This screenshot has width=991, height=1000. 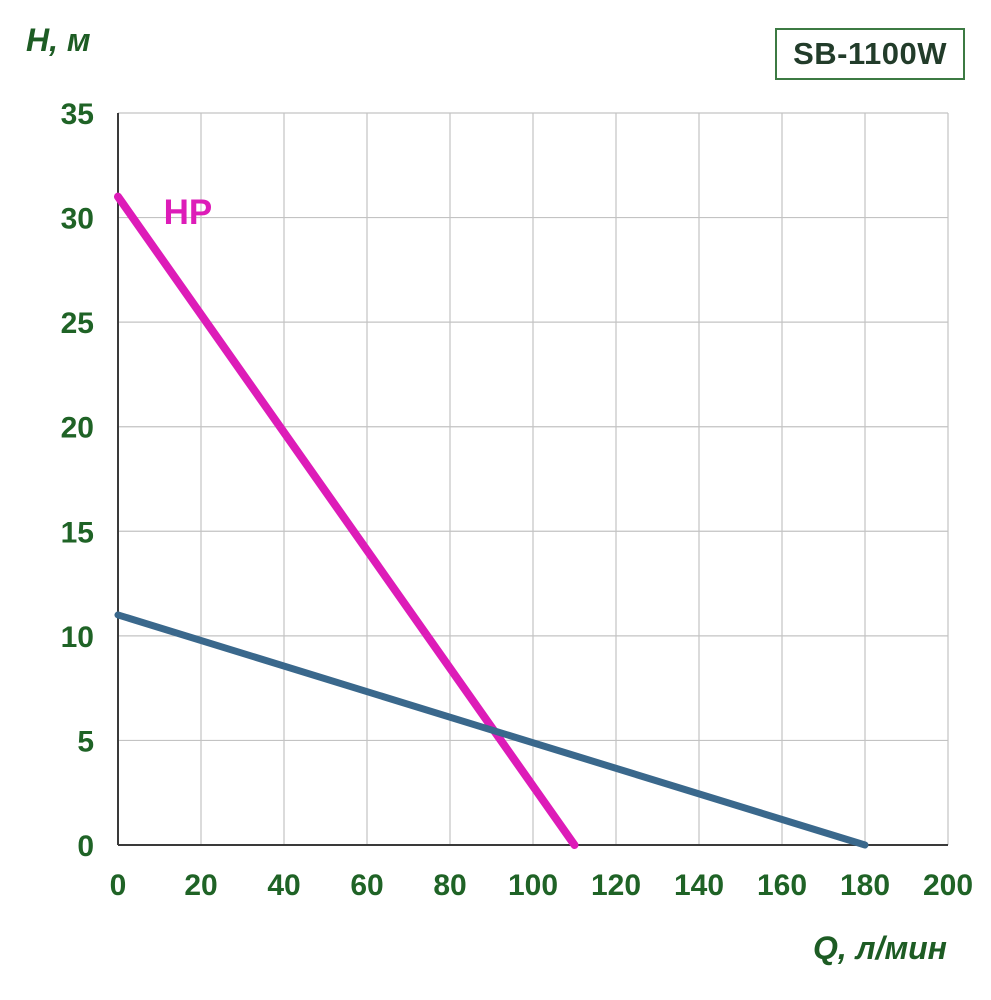 What do you see at coordinates (77, 637) in the screenshot?
I see `y-tick-label: 10` at bounding box center [77, 637].